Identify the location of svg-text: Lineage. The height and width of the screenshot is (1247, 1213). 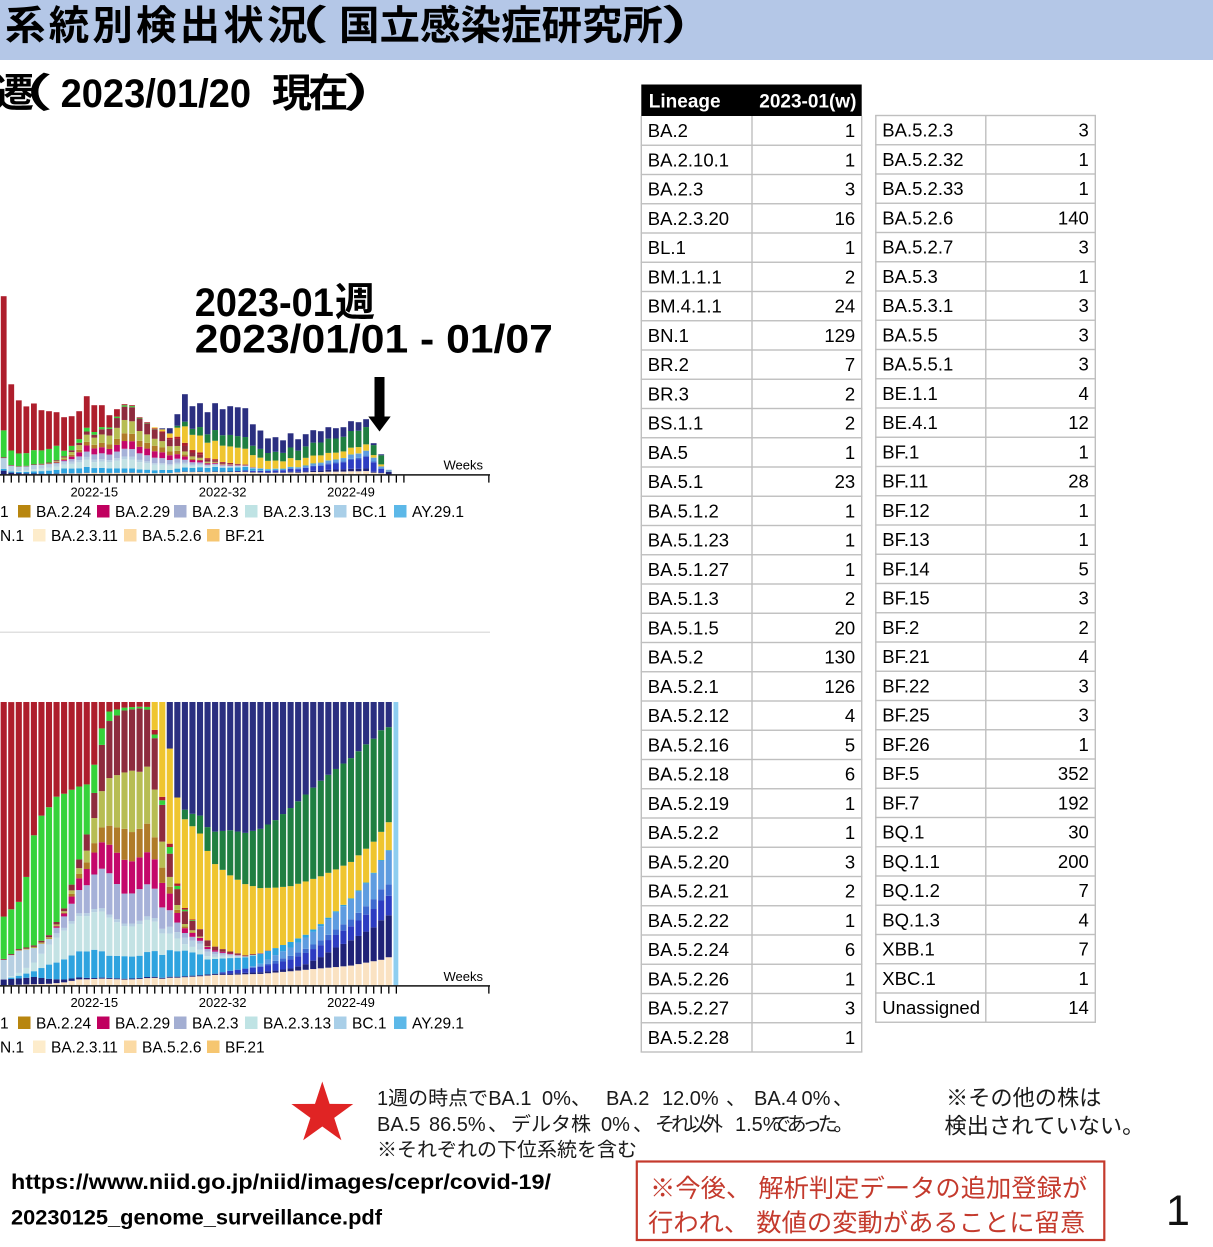
(685, 102).